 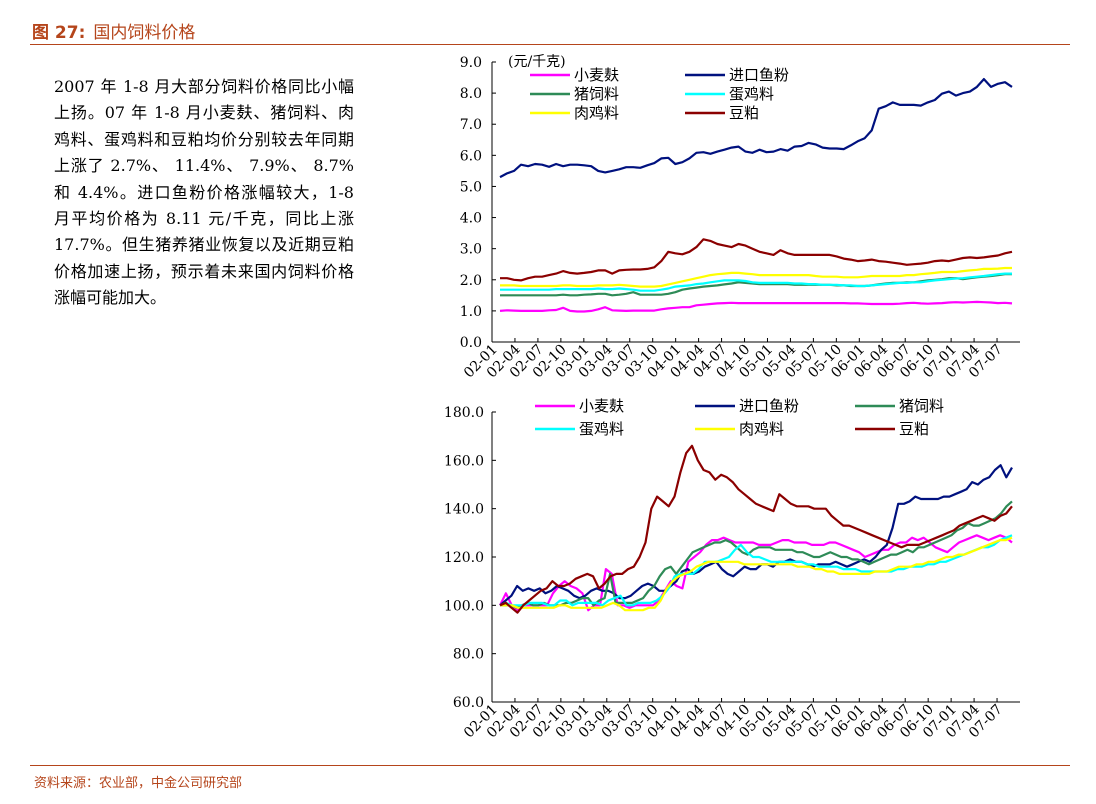 I want to click on legend-label-0-5: 豆粕, so click(x=744, y=113).